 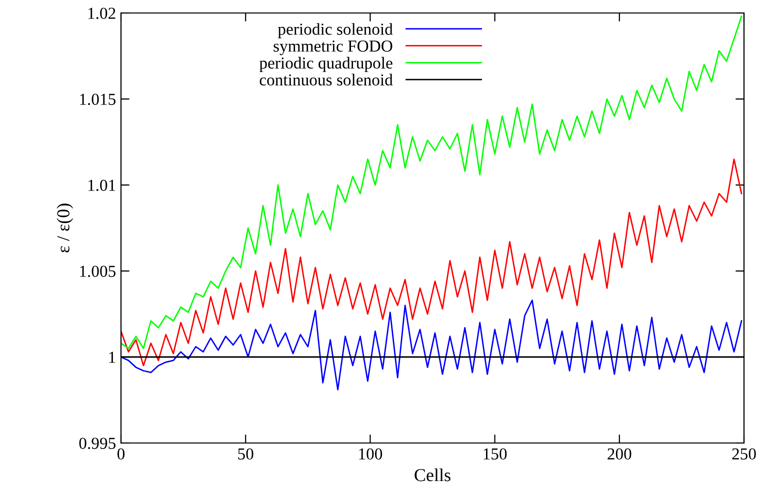 What do you see at coordinates (112, 357) in the screenshot?
I see `y-tick-label: 1` at bounding box center [112, 357].